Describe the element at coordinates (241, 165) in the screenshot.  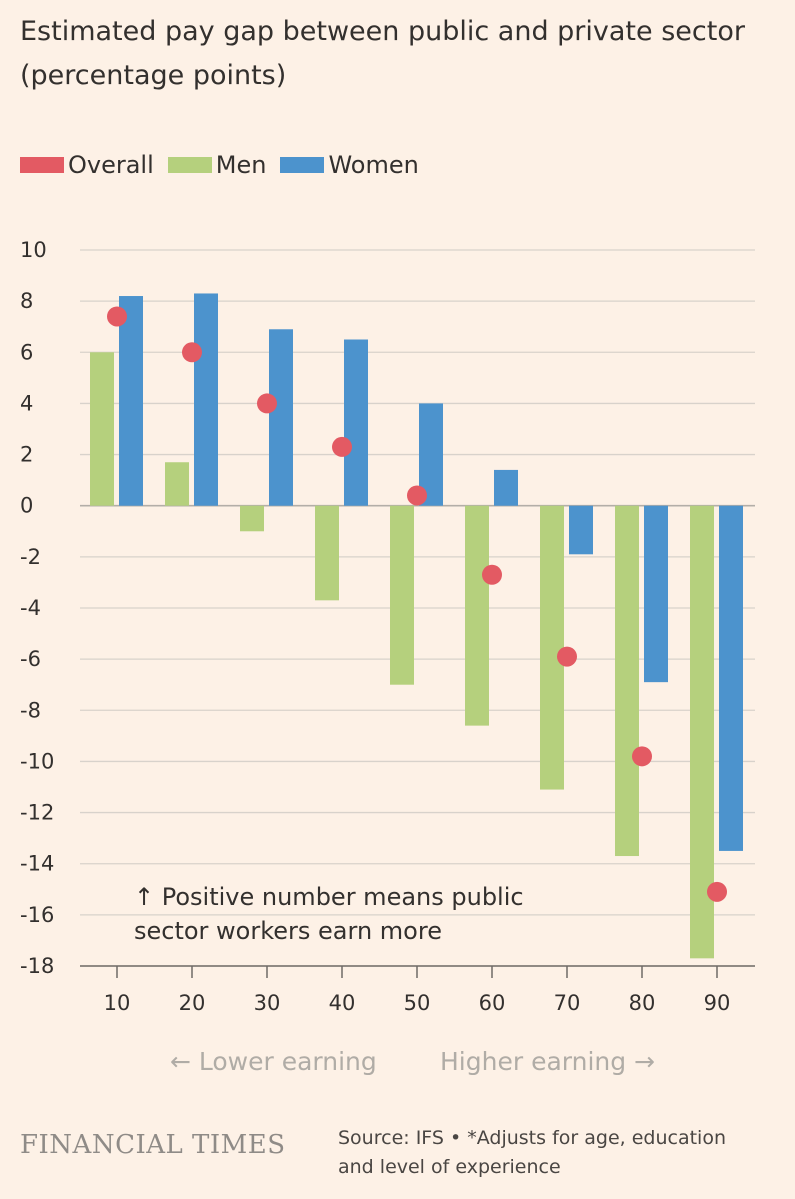
I see `legend-label-men: Men` at that location.